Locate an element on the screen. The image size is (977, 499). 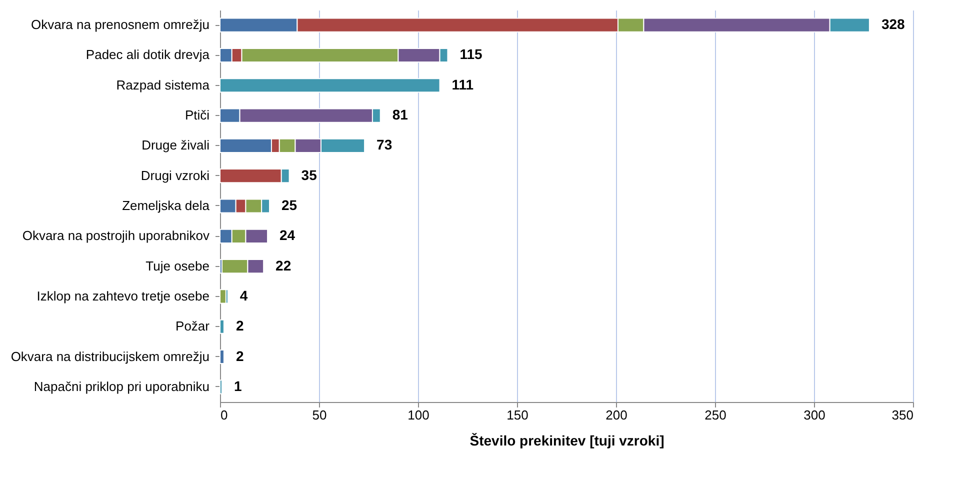
total-label: 111 is located at coordinates (463, 84).